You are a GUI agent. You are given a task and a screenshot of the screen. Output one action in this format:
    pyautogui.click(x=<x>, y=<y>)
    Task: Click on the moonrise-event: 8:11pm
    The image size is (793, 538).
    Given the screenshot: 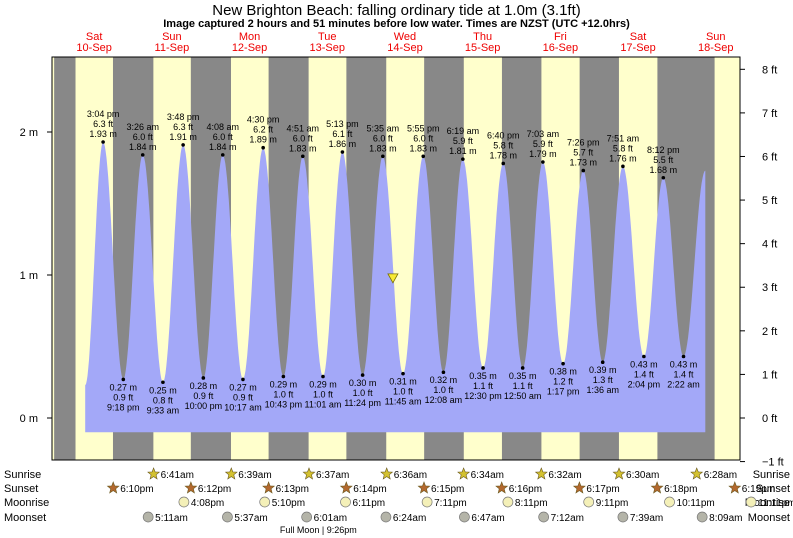 What is the action you would take?
    pyautogui.click(x=525, y=502)
    